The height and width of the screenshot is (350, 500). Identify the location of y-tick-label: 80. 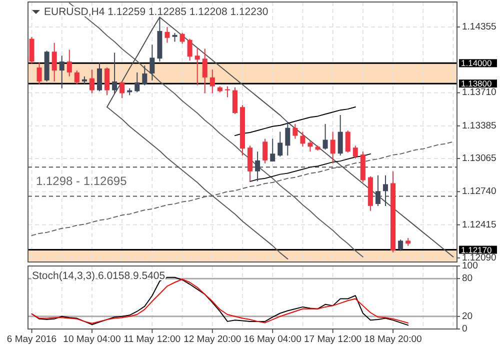
(467, 278).